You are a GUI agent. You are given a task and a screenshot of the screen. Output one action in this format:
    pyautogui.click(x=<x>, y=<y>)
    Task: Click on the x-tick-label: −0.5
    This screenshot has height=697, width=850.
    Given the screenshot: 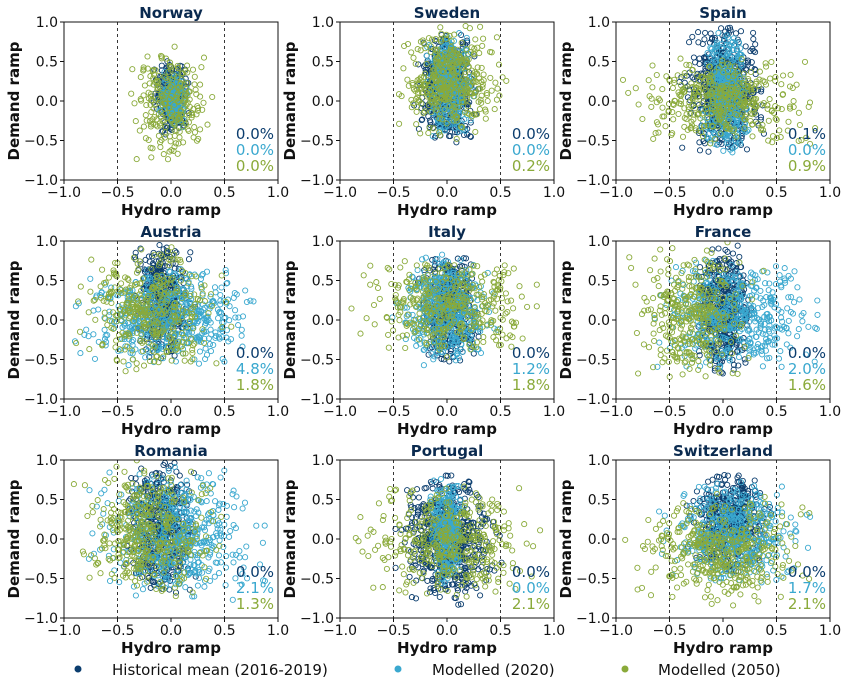 What is the action you would take?
    pyautogui.click(x=118, y=412)
    